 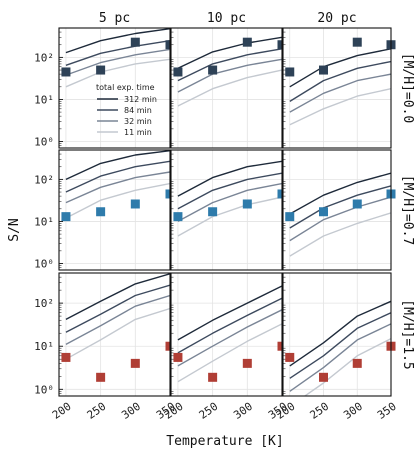 What do you see at coordinates (44, 303) in the screenshot?
I see `y-tick-label: 10²` at bounding box center [44, 303].